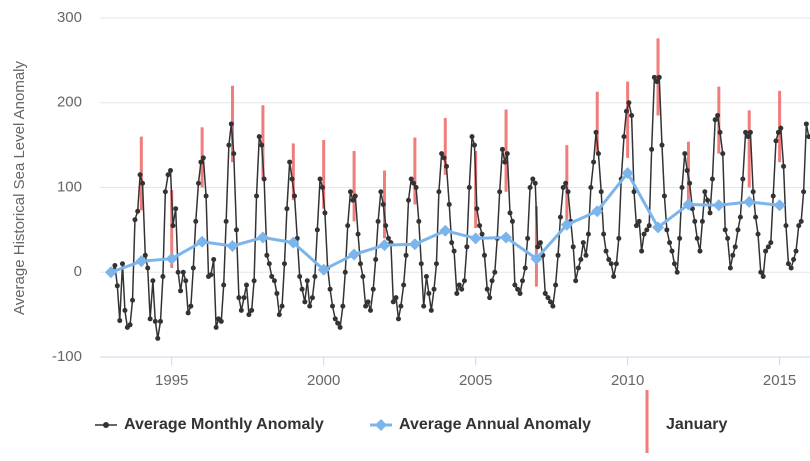  Describe the element at coordinates (171, 380) in the screenshot. I see `x-tick-label: 1995` at that location.